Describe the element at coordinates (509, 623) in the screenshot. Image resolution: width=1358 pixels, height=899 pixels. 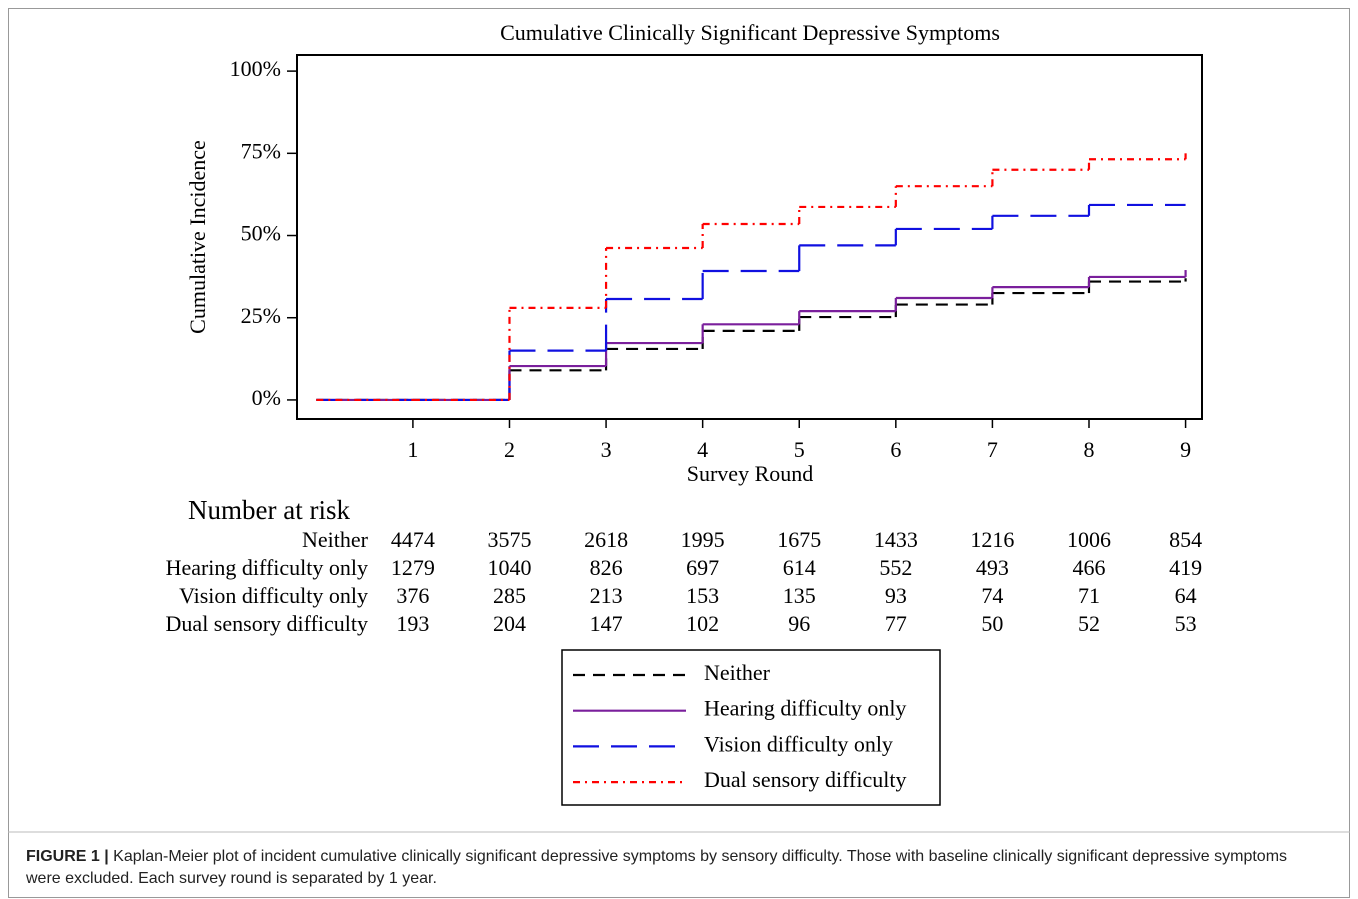
I see `risk-count: 204` at that location.